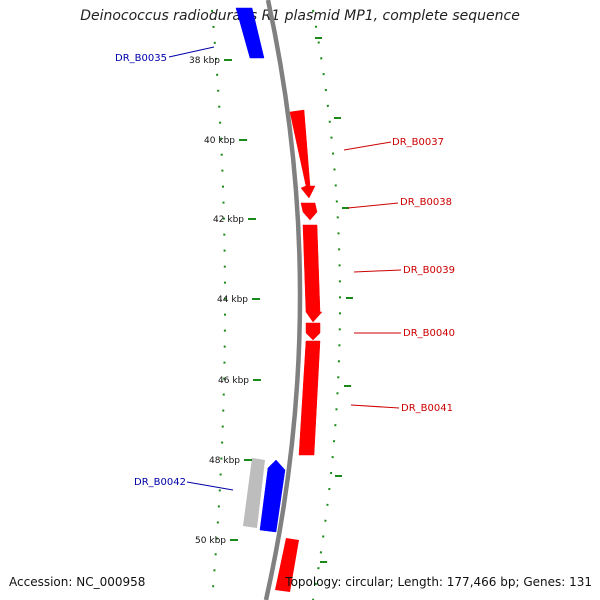 The image size is (600, 600). What do you see at coordinates (429, 270) in the screenshot?
I see `gene-label-dr-b0039: DR_B0039` at bounding box center [429, 270].